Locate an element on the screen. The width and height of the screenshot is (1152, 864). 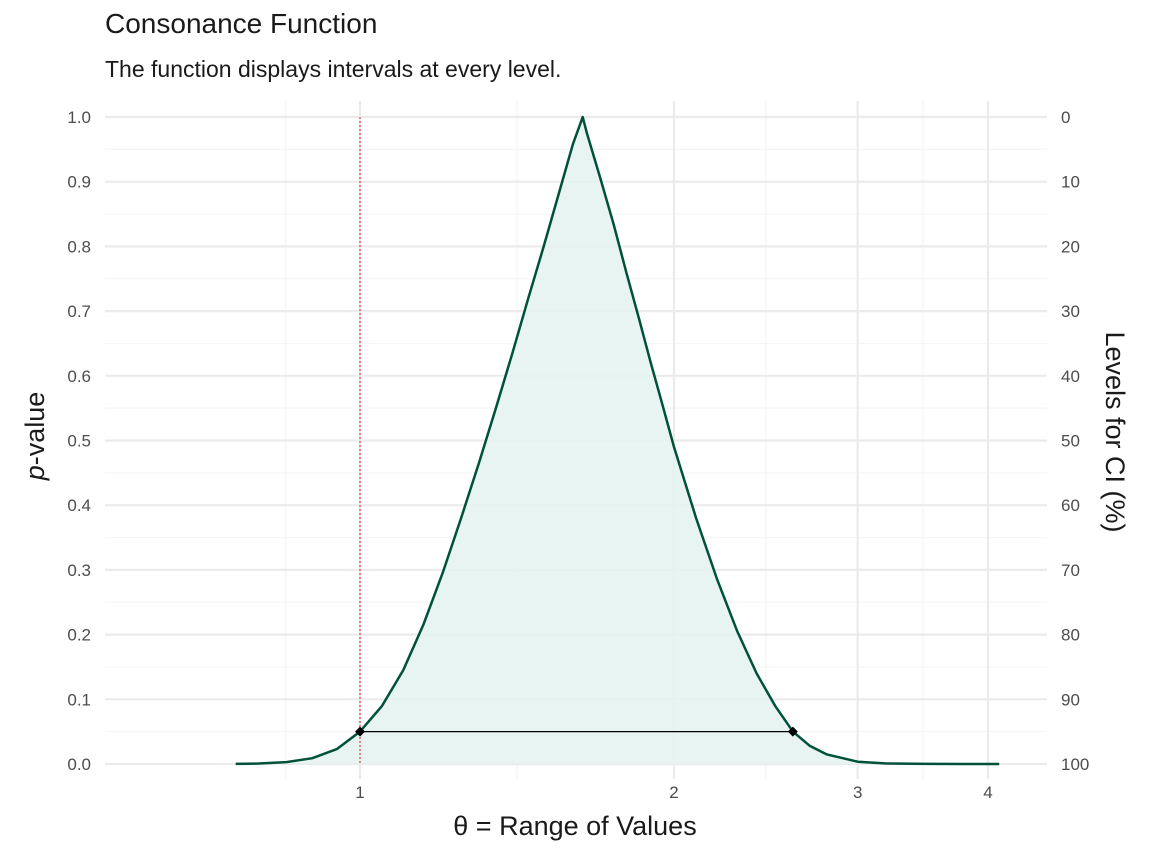
y2-tick-label: 70 is located at coordinates (1070, 570).